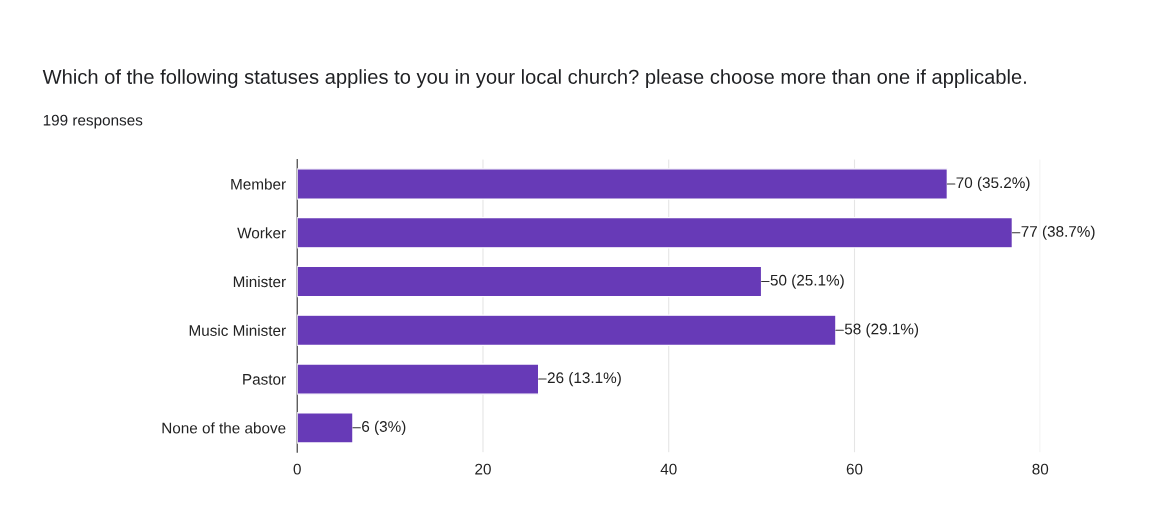 The width and height of the screenshot is (1152, 532). I want to click on data-label: 70 (35.2%), so click(993, 184).